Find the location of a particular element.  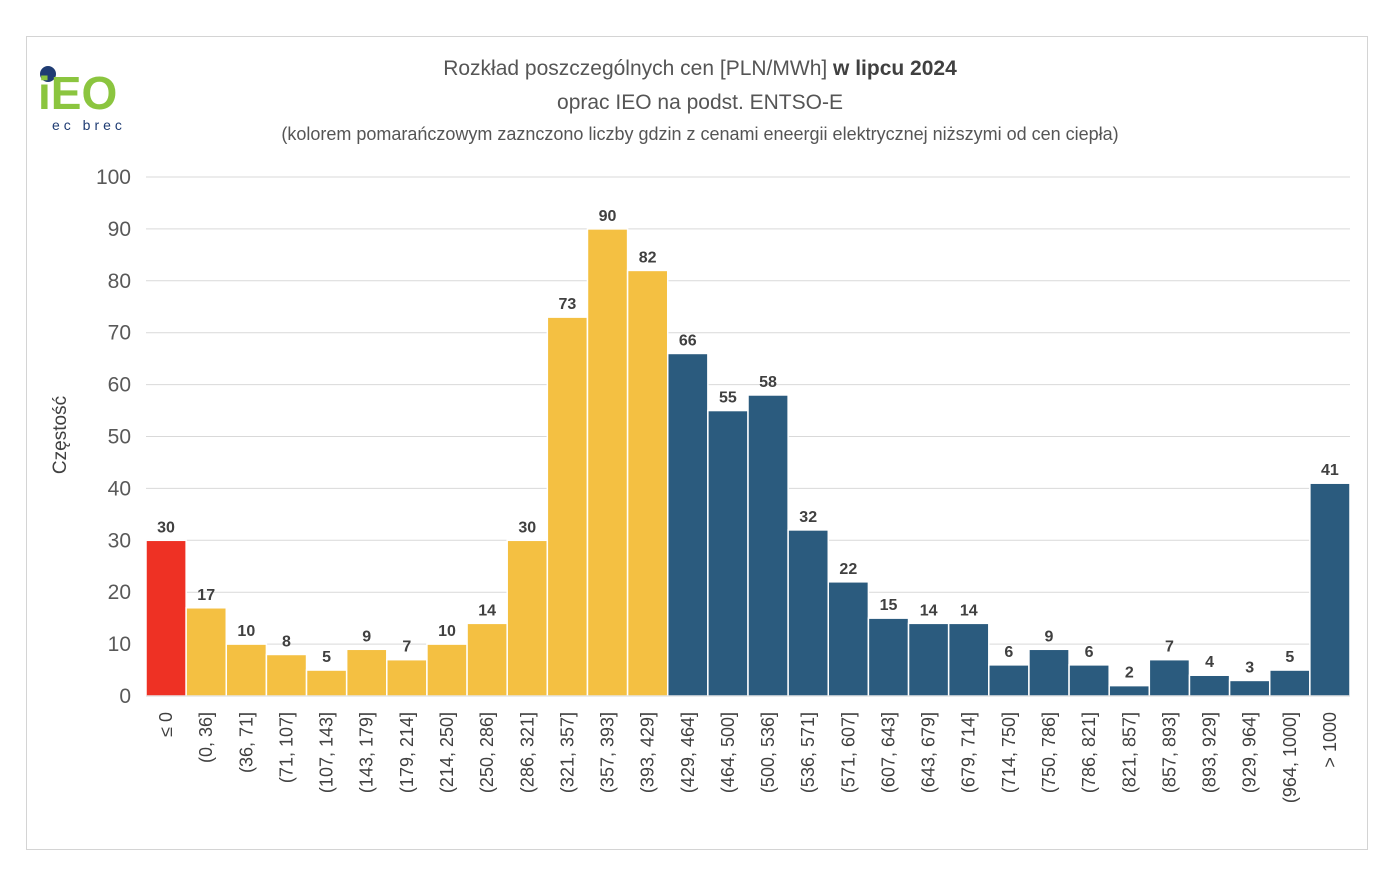

data-label: 8 is located at coordinates (286, 641).